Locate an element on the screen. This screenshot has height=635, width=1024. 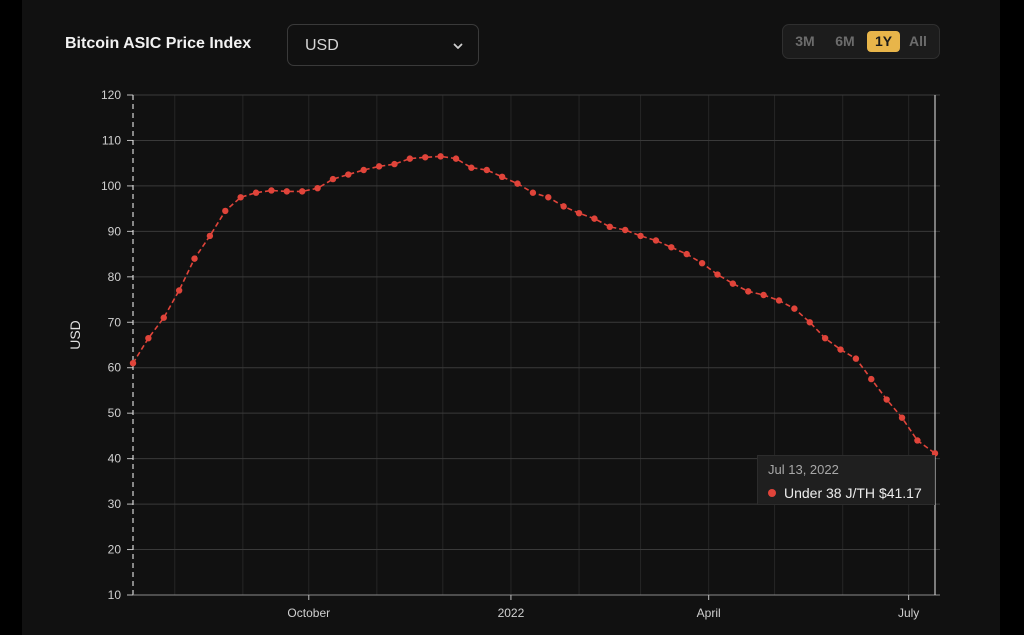
tooltip-date: Jul 13, 2022 is located at coordinates (803, 469).